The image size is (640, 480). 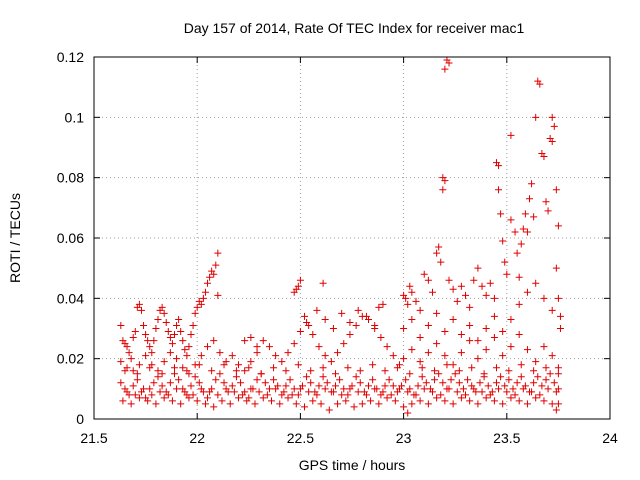 I want to click on x-tick-labels: 21.5 22 22.5 23 23.5 24, so click(x=349, y=438).